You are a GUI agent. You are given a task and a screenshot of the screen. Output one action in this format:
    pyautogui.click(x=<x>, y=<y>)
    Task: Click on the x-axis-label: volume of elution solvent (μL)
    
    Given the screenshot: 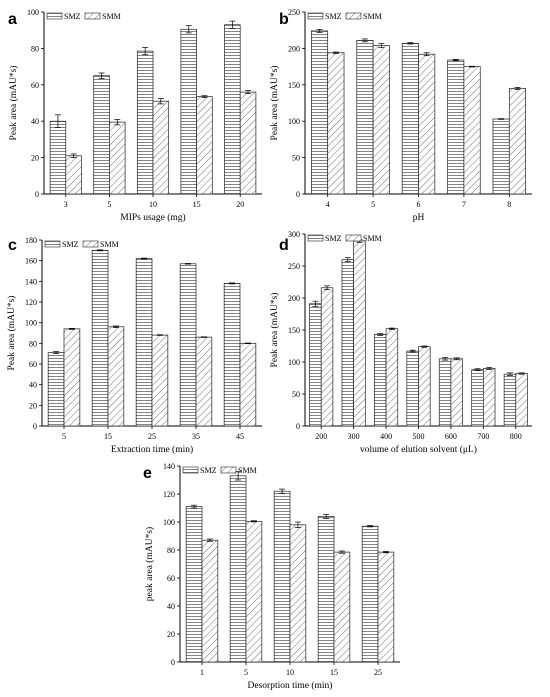 What is the action you would take?
    pyautogui.click(x=418, y=449)
    